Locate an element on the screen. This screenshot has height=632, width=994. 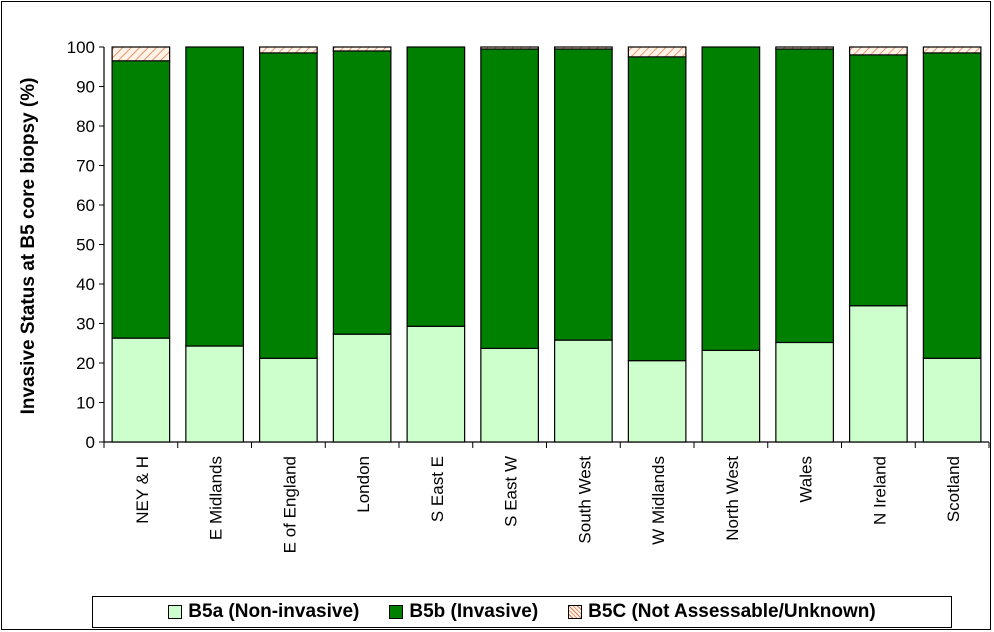
legend-label-b5a: B5a (Non-invasive) is located at coordinates (274, 611).